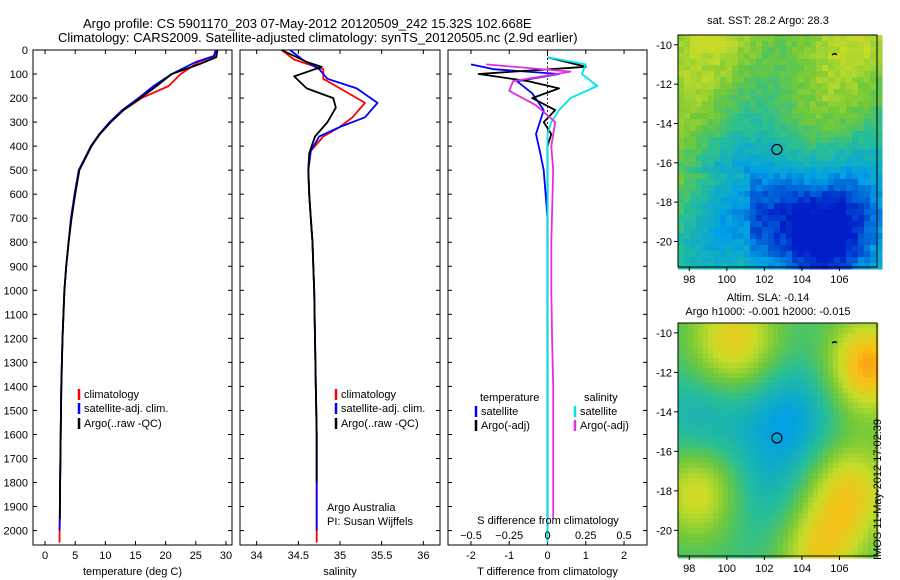  Describe the element at coordinates (19, 123) in the screenshot. I see `y-tick-label: 300` at that location.